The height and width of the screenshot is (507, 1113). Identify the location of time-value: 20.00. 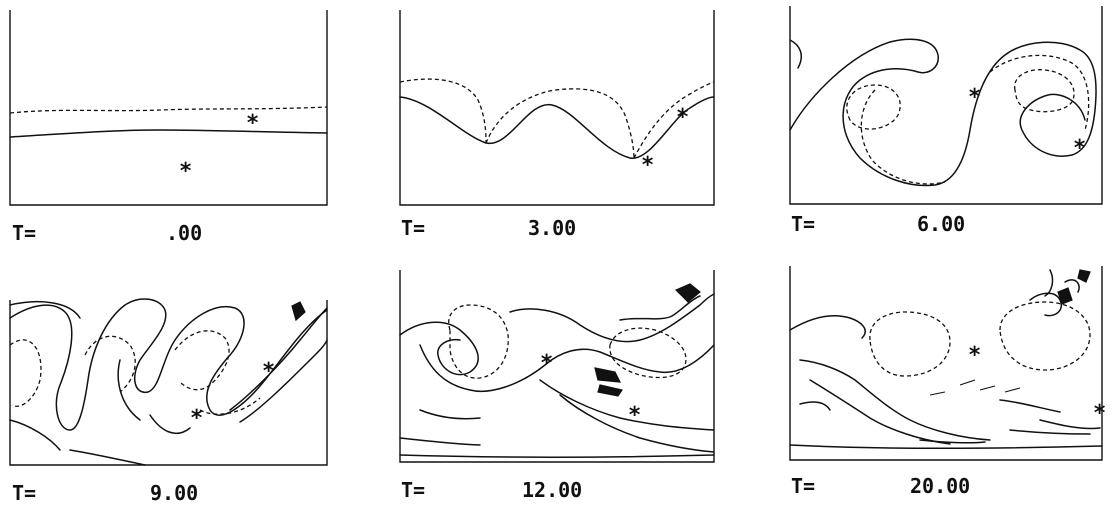
(940, 486).